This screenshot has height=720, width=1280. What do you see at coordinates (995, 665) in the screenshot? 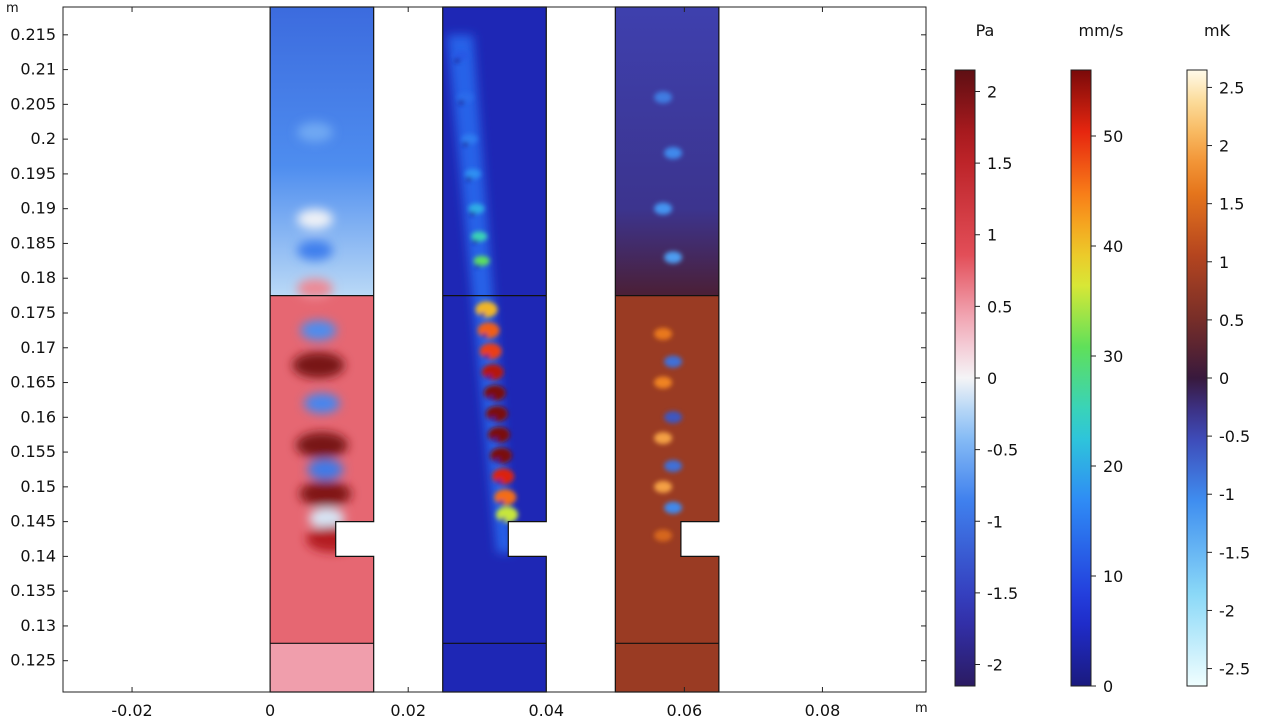
I see `pressure-colorbar-tick-label: -2` at bounding box center [995, 665].